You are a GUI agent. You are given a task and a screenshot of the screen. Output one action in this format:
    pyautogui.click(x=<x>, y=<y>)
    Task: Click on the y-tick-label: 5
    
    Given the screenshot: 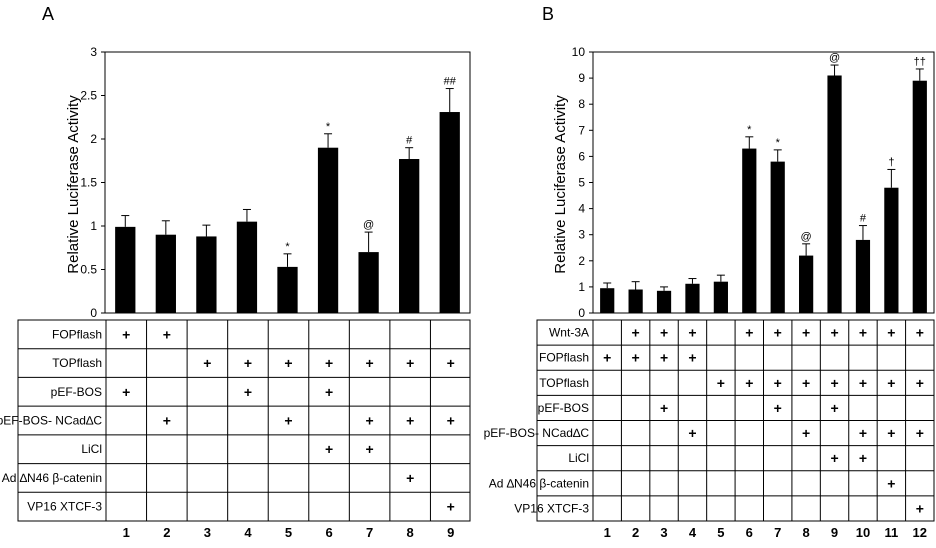 What is the action you would take?
    pyautogui.click(x=581, y=183)
    